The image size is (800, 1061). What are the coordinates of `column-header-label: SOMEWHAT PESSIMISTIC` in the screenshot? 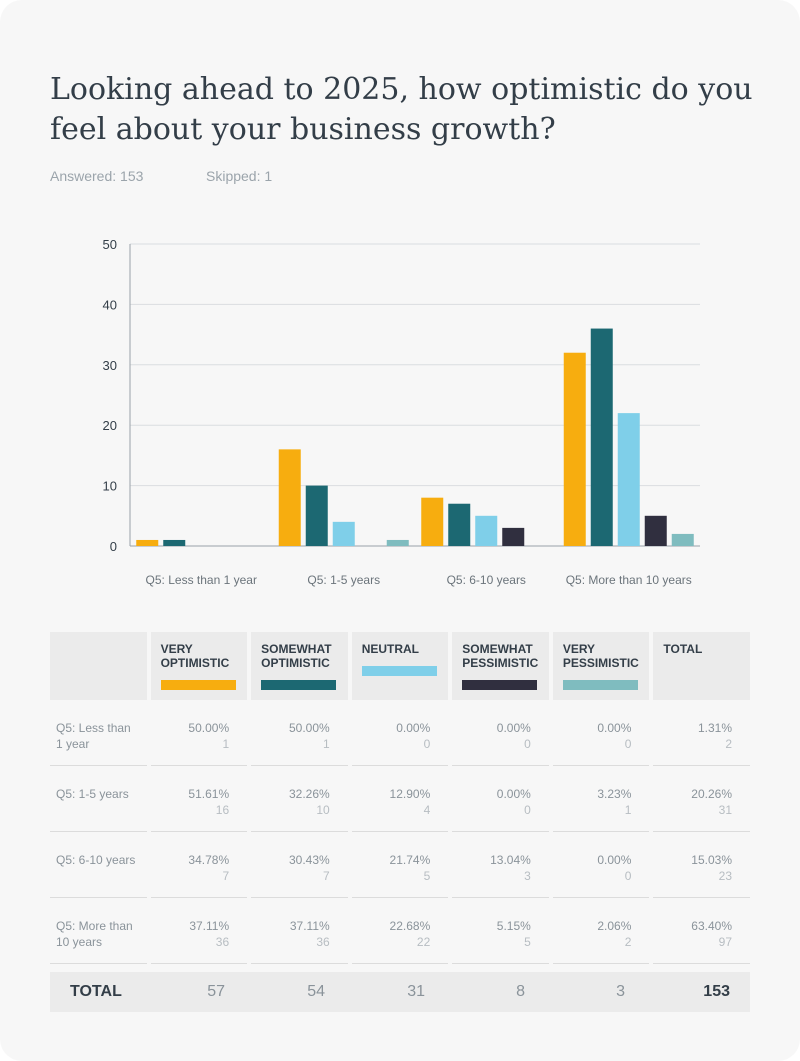 It's located at (500, 656).